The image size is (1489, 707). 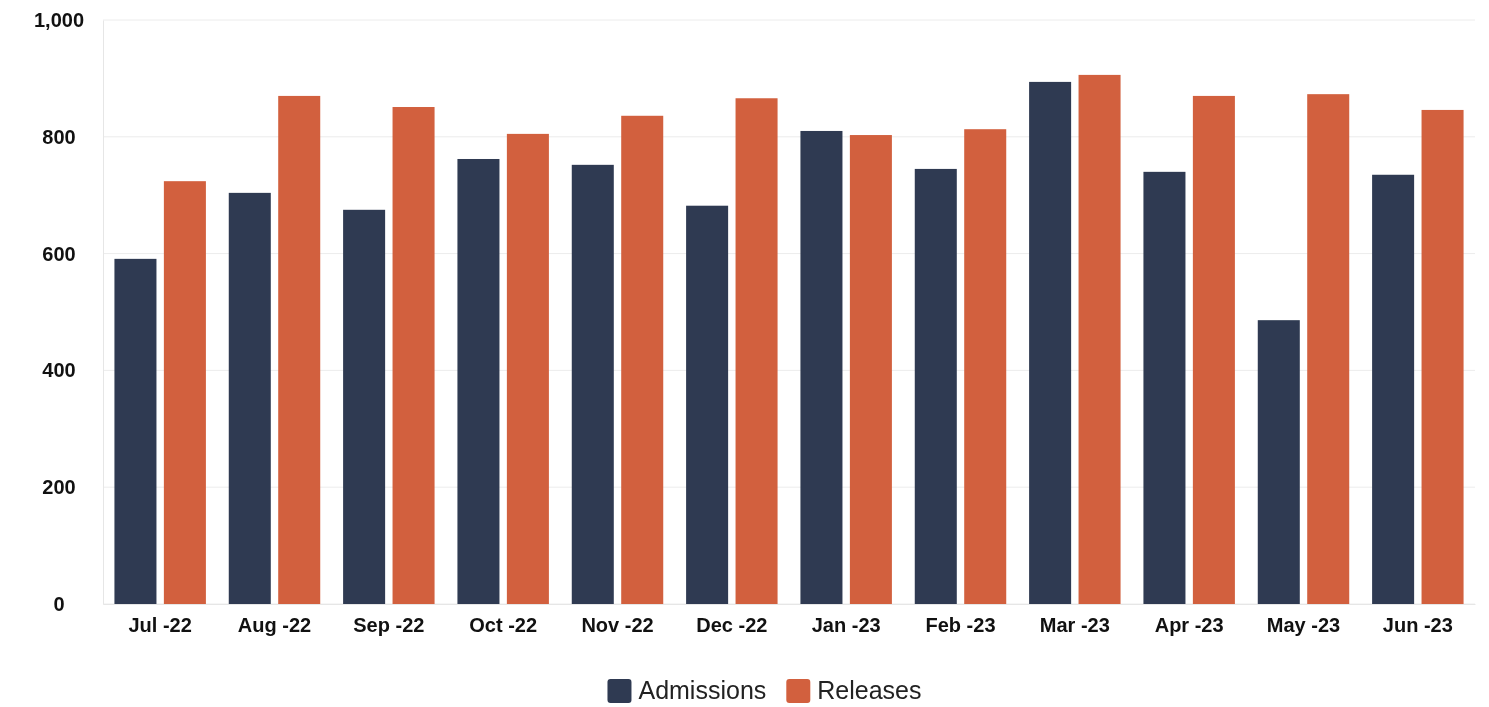 What do you see at coordinates (617, 625) in the screenshot?
I see `x-tick-label: Nov -22` at bounding box center [617, 625].